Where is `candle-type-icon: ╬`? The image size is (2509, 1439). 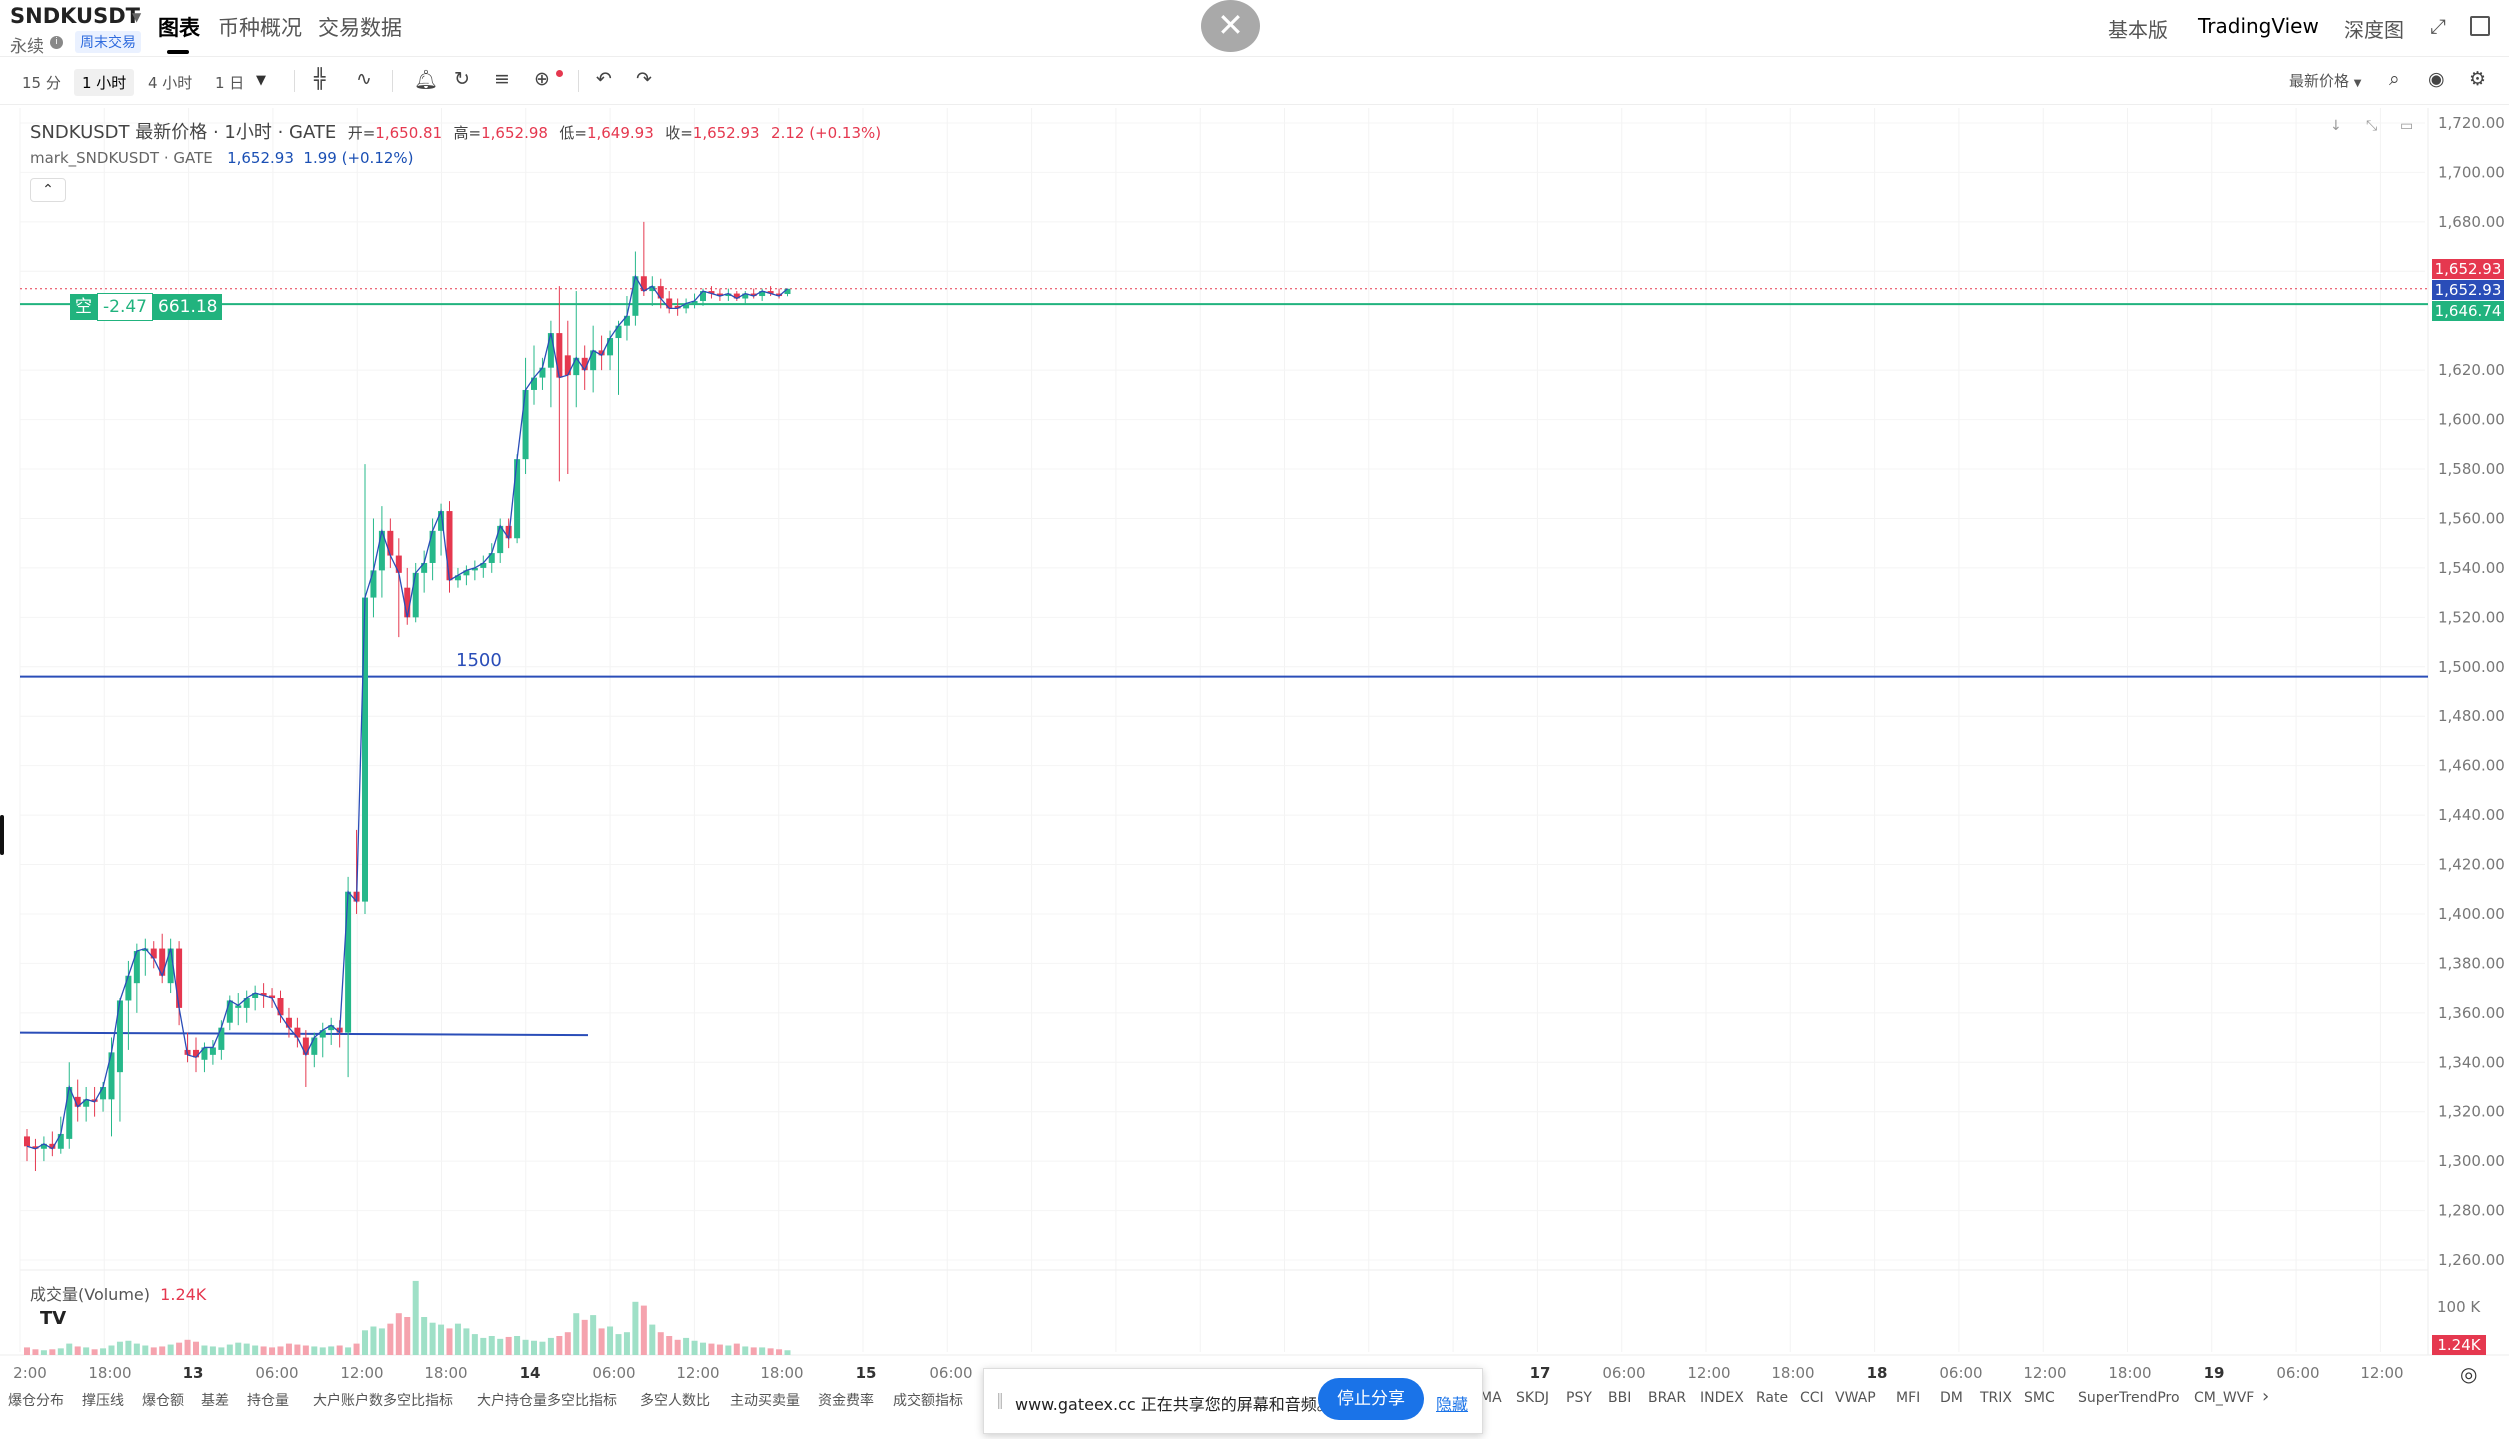 candle-type-icon: ╬ is located at coordinates (320, 79).